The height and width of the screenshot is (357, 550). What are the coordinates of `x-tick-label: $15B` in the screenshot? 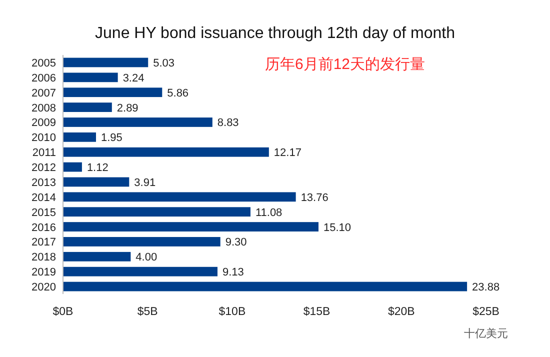 It's located at (317, 312).